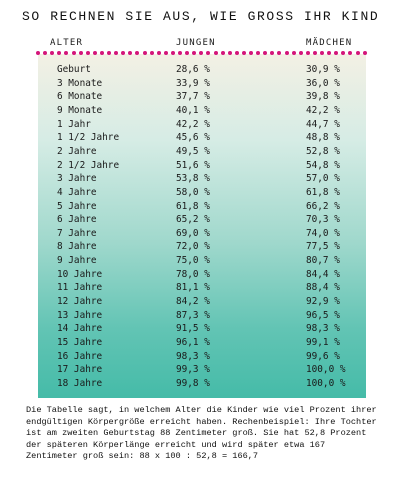 This screenshot has height=490, width=410. I want to click on table-row: 6 Jahre 65,2 % 70,3 %, so click(205, 220).